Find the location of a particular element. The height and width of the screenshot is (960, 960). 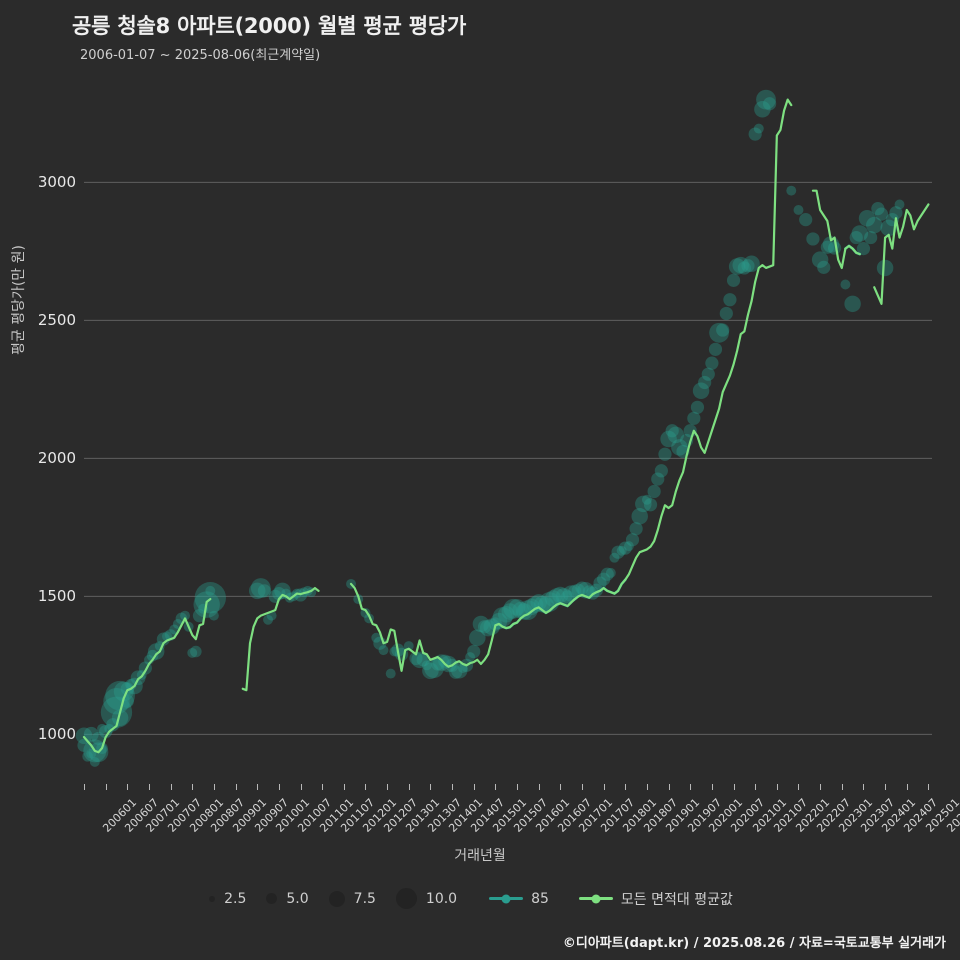

legend-size-item: 2.5 is located at coordinates (227, 899).